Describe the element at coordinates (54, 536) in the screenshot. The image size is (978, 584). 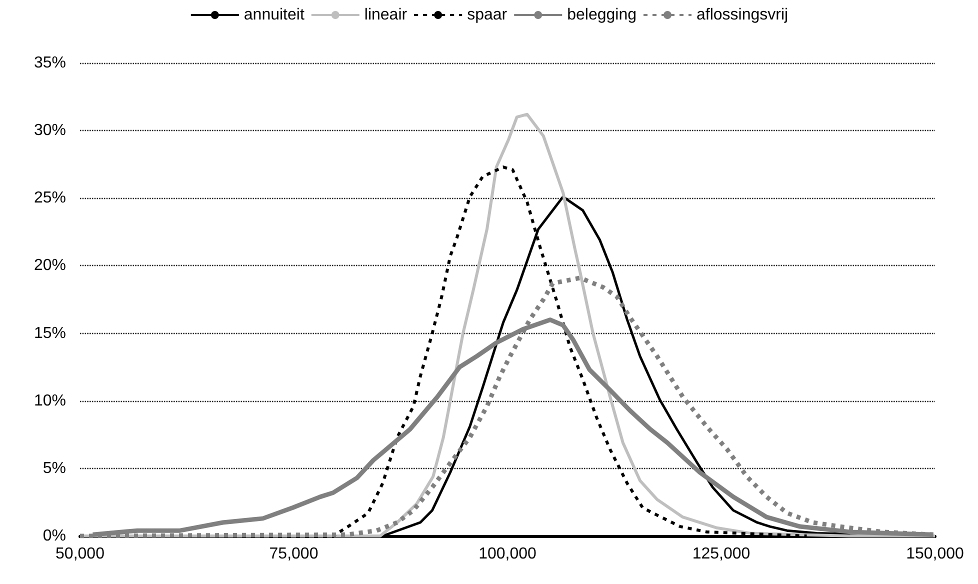
I see `y-tick-label: 0%` at that location.